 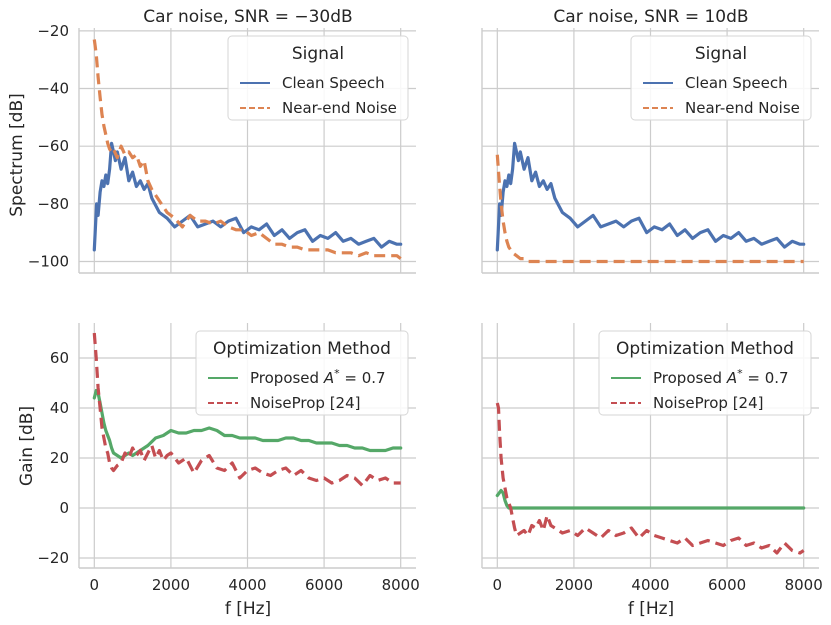 I want to click on subplot-title: Car noise, SNR = −30dB, so click(x=247, y=17).